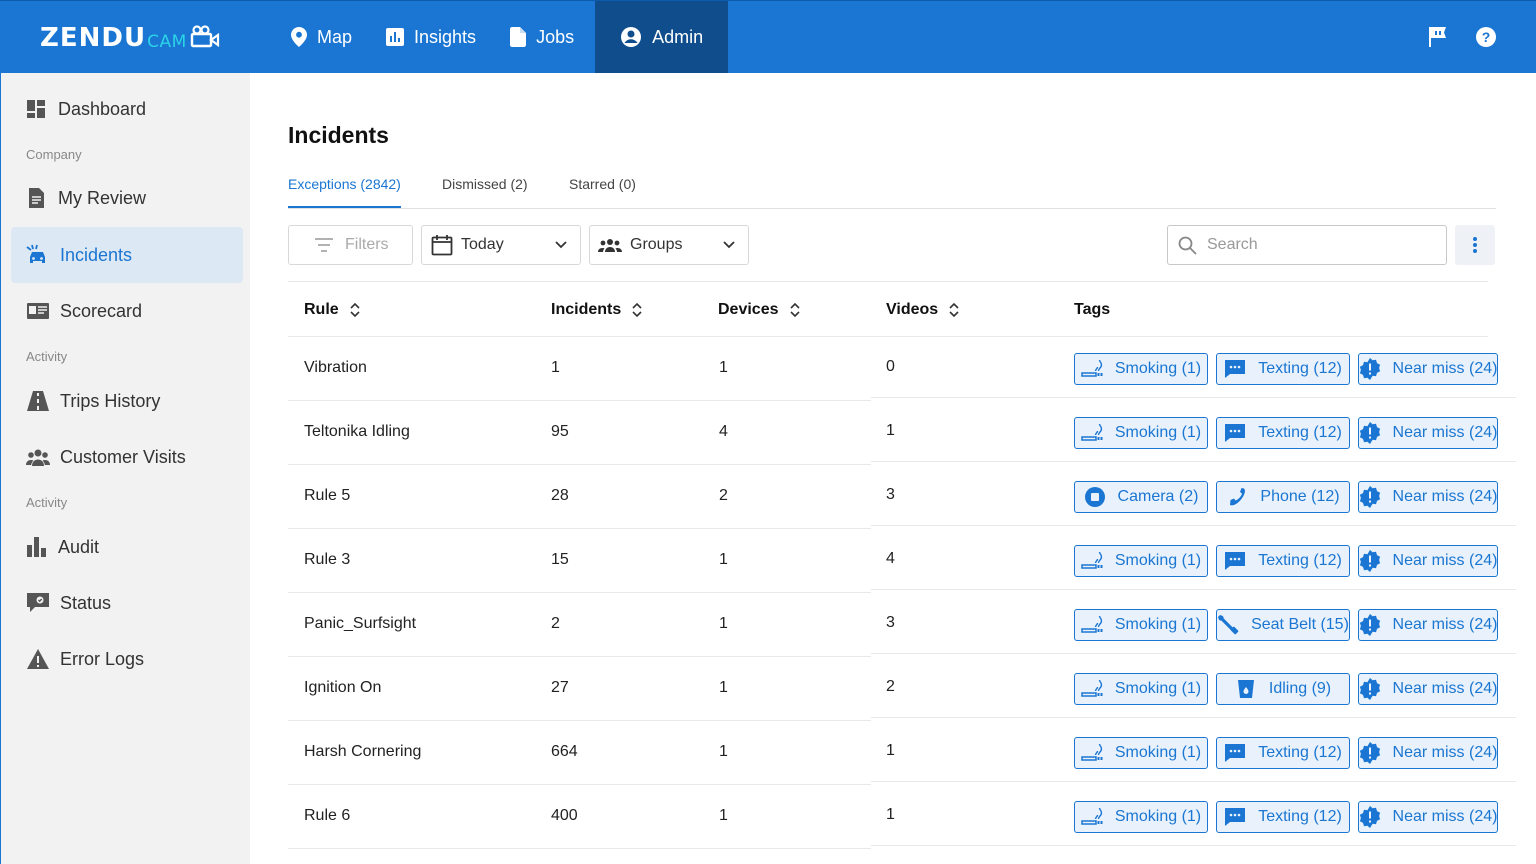 This screenshot has width=1536, height=864. I want to click on help-icon: ?, so click(1486, 37).